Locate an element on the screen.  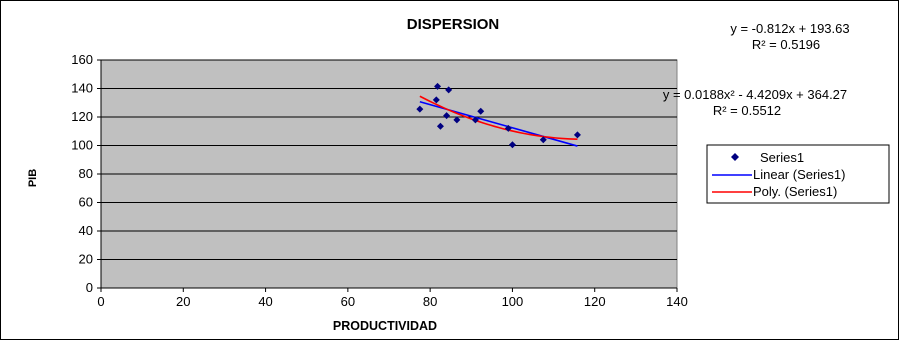
y-tick-label-20: 20 is located at coordinates (86, 259).